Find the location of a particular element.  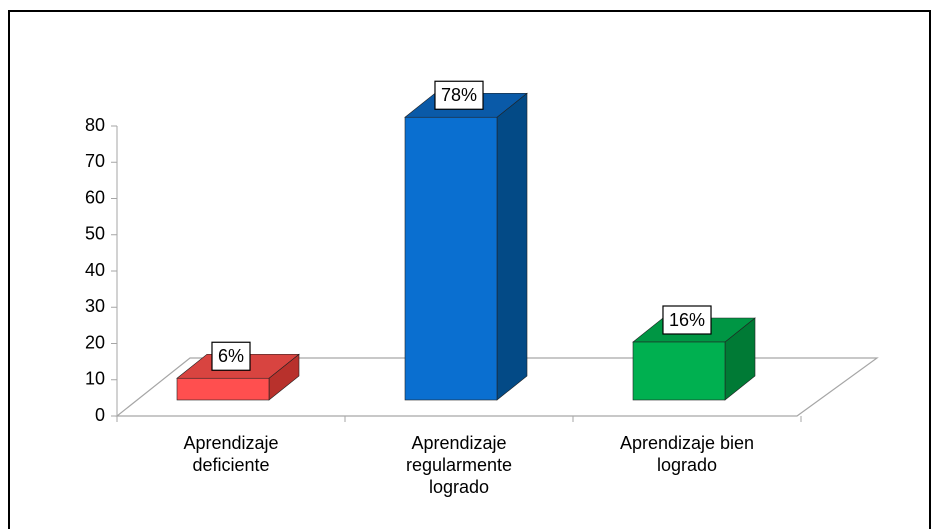

y-tick-label: 60 is located at coordinates (95, 197).